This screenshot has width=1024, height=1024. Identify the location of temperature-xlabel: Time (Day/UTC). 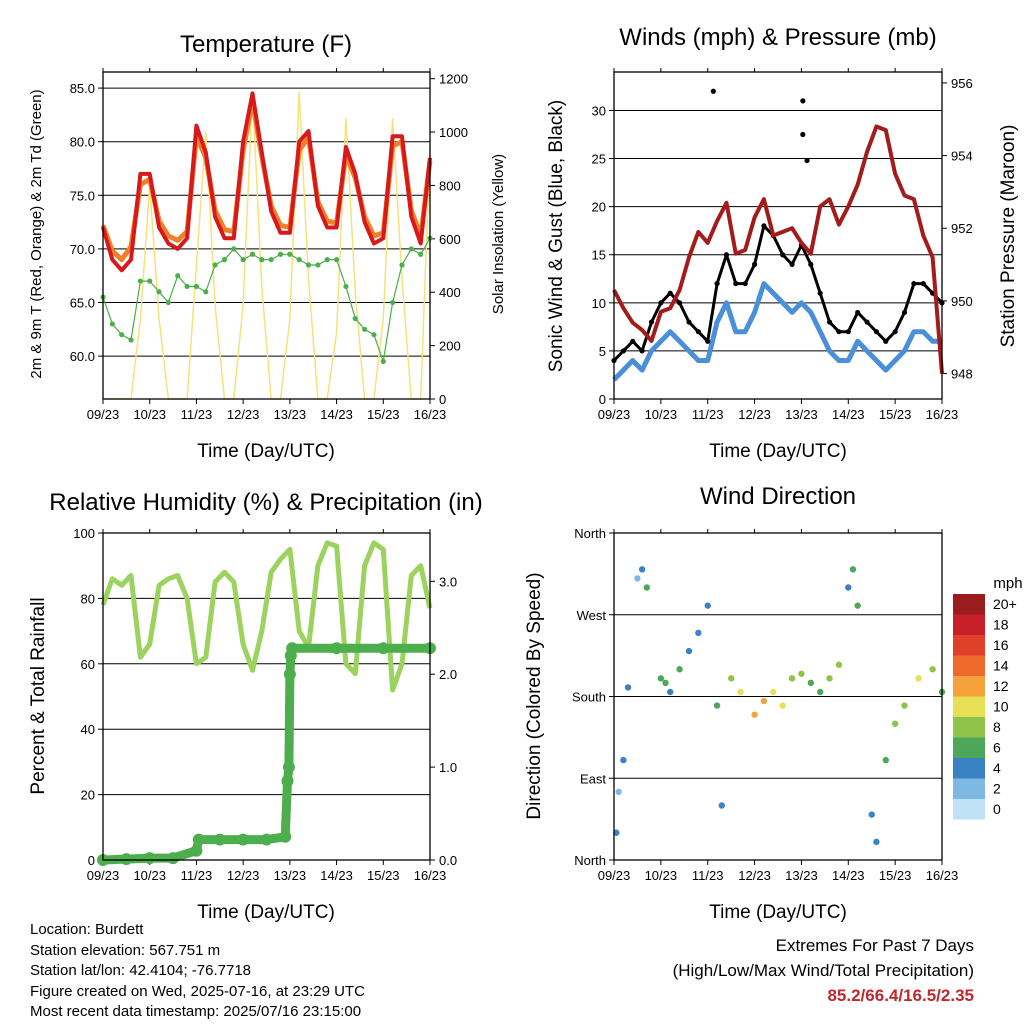
(266, 451).